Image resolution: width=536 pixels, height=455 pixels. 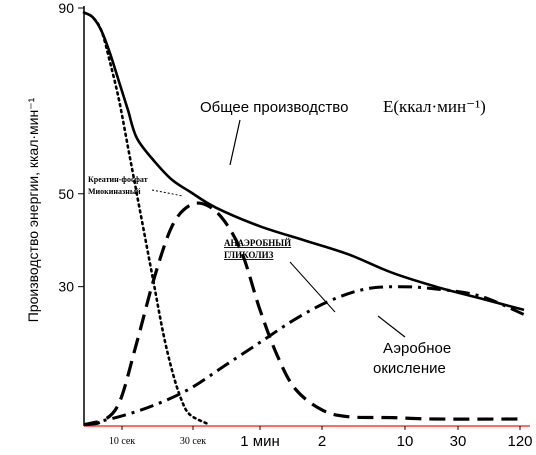 What do you see at coordinates (167, 193) in the screenshot?
I see `leader-creatine` at bounding box center [167, 193].